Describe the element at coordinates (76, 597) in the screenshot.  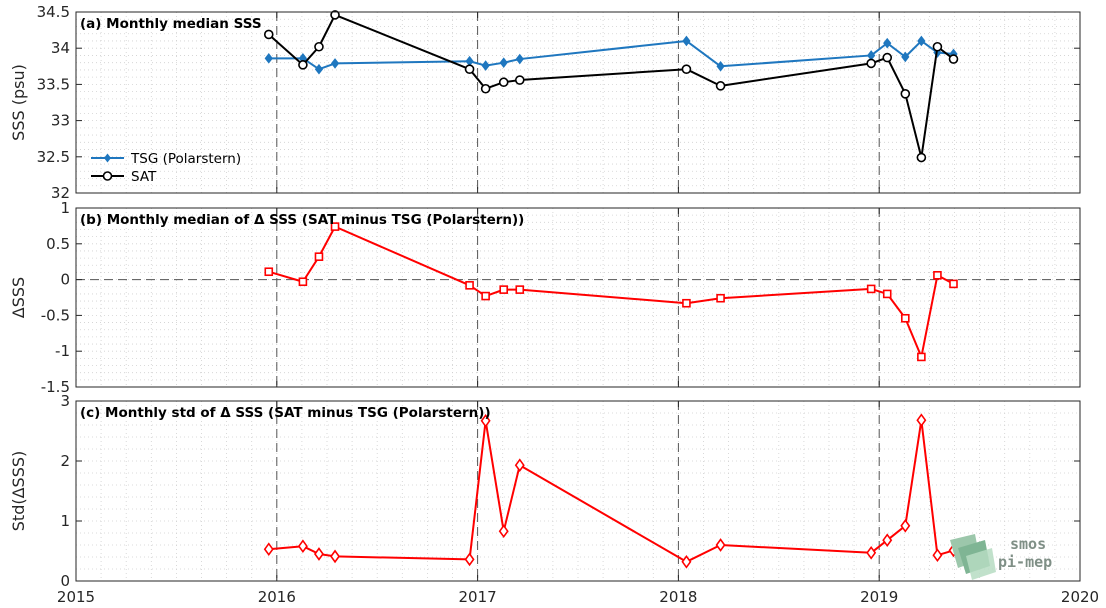
I see `x-tick-label: 2015` at that location.